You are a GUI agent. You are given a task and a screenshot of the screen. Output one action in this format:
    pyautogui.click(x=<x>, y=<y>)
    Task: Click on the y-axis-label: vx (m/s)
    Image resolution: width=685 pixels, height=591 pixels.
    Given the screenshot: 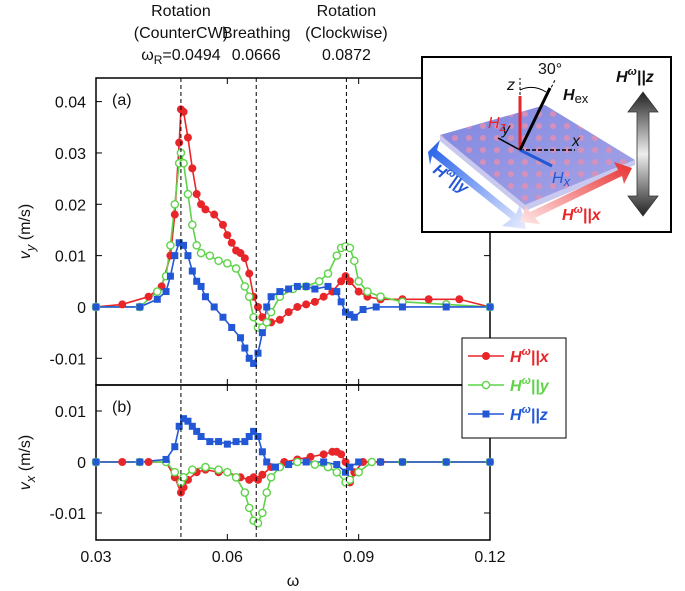 What is the action you would take?
    pyautogui.click(x=27, y=462)
    